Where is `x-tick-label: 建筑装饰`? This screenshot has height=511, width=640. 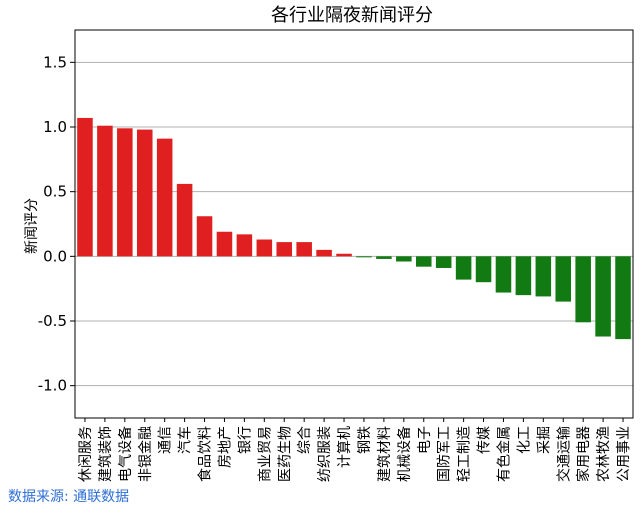 x-tick-label: 建筑装饰 is located at coordinates (106, 454).